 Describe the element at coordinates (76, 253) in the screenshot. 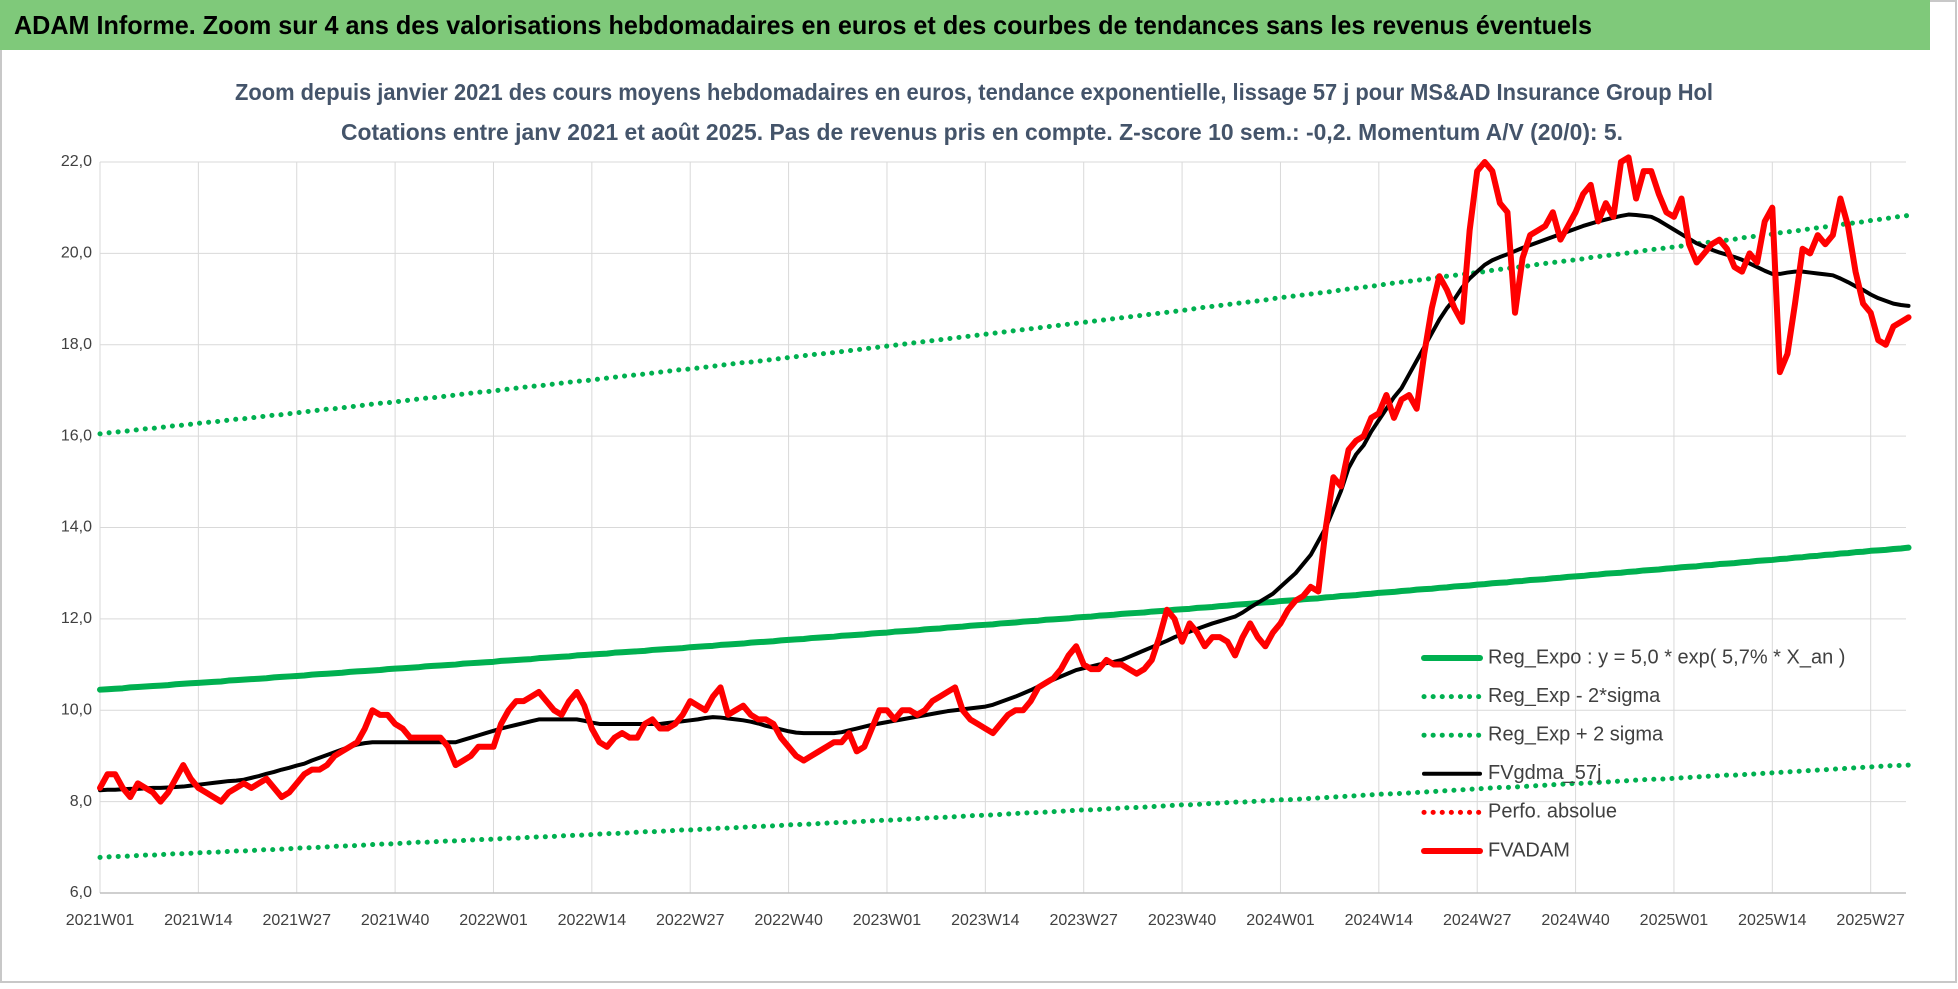

I see `y-tick-label: 20,0` at that location.